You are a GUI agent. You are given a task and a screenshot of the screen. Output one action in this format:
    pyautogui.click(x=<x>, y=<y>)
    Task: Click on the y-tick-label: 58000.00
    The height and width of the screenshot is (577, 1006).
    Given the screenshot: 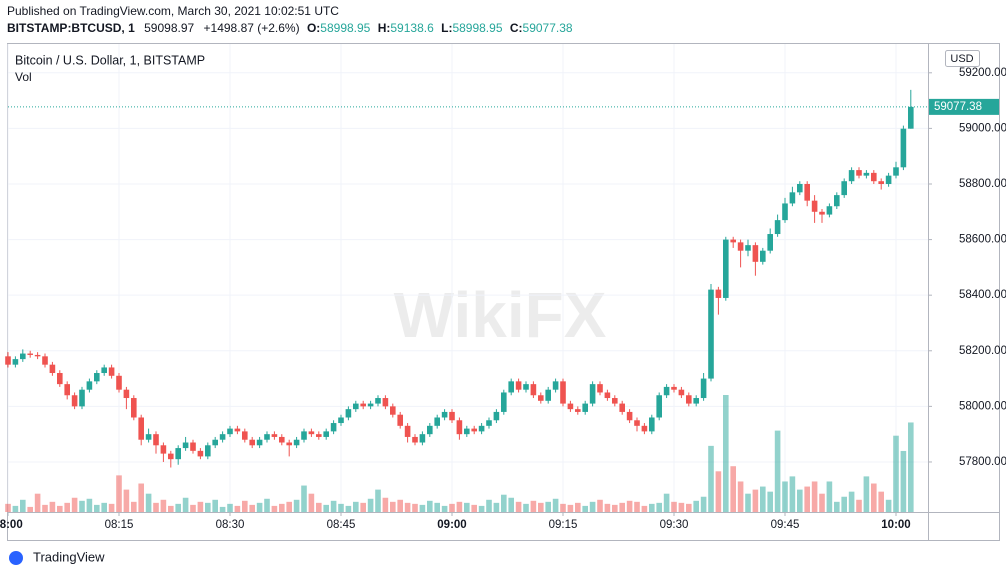 What is the action you would take?
    pyautogui.click(x=982, y=406)
    